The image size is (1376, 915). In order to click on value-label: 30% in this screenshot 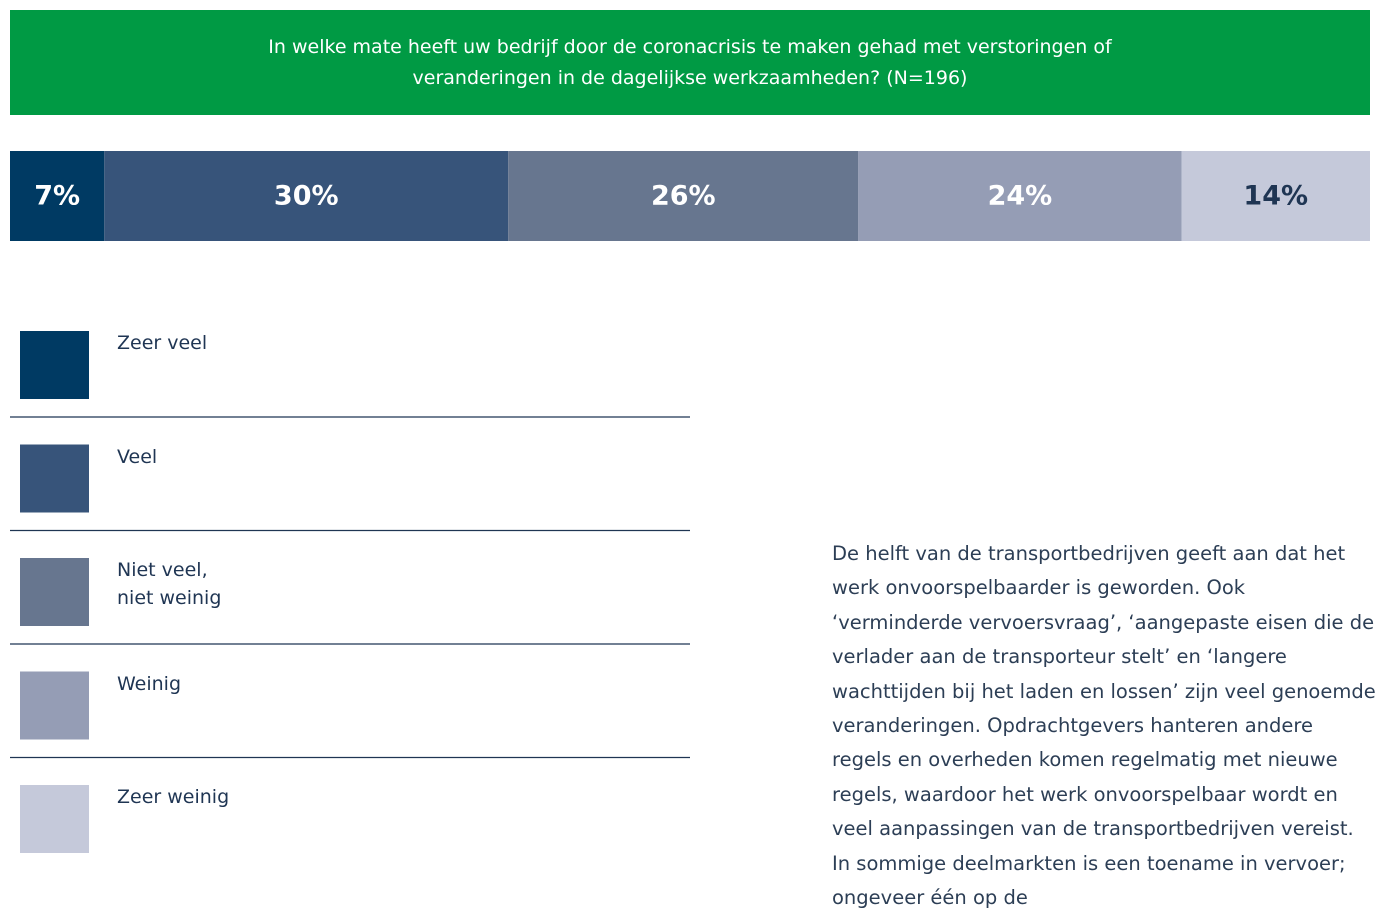, I will do `click(306, 196)`.